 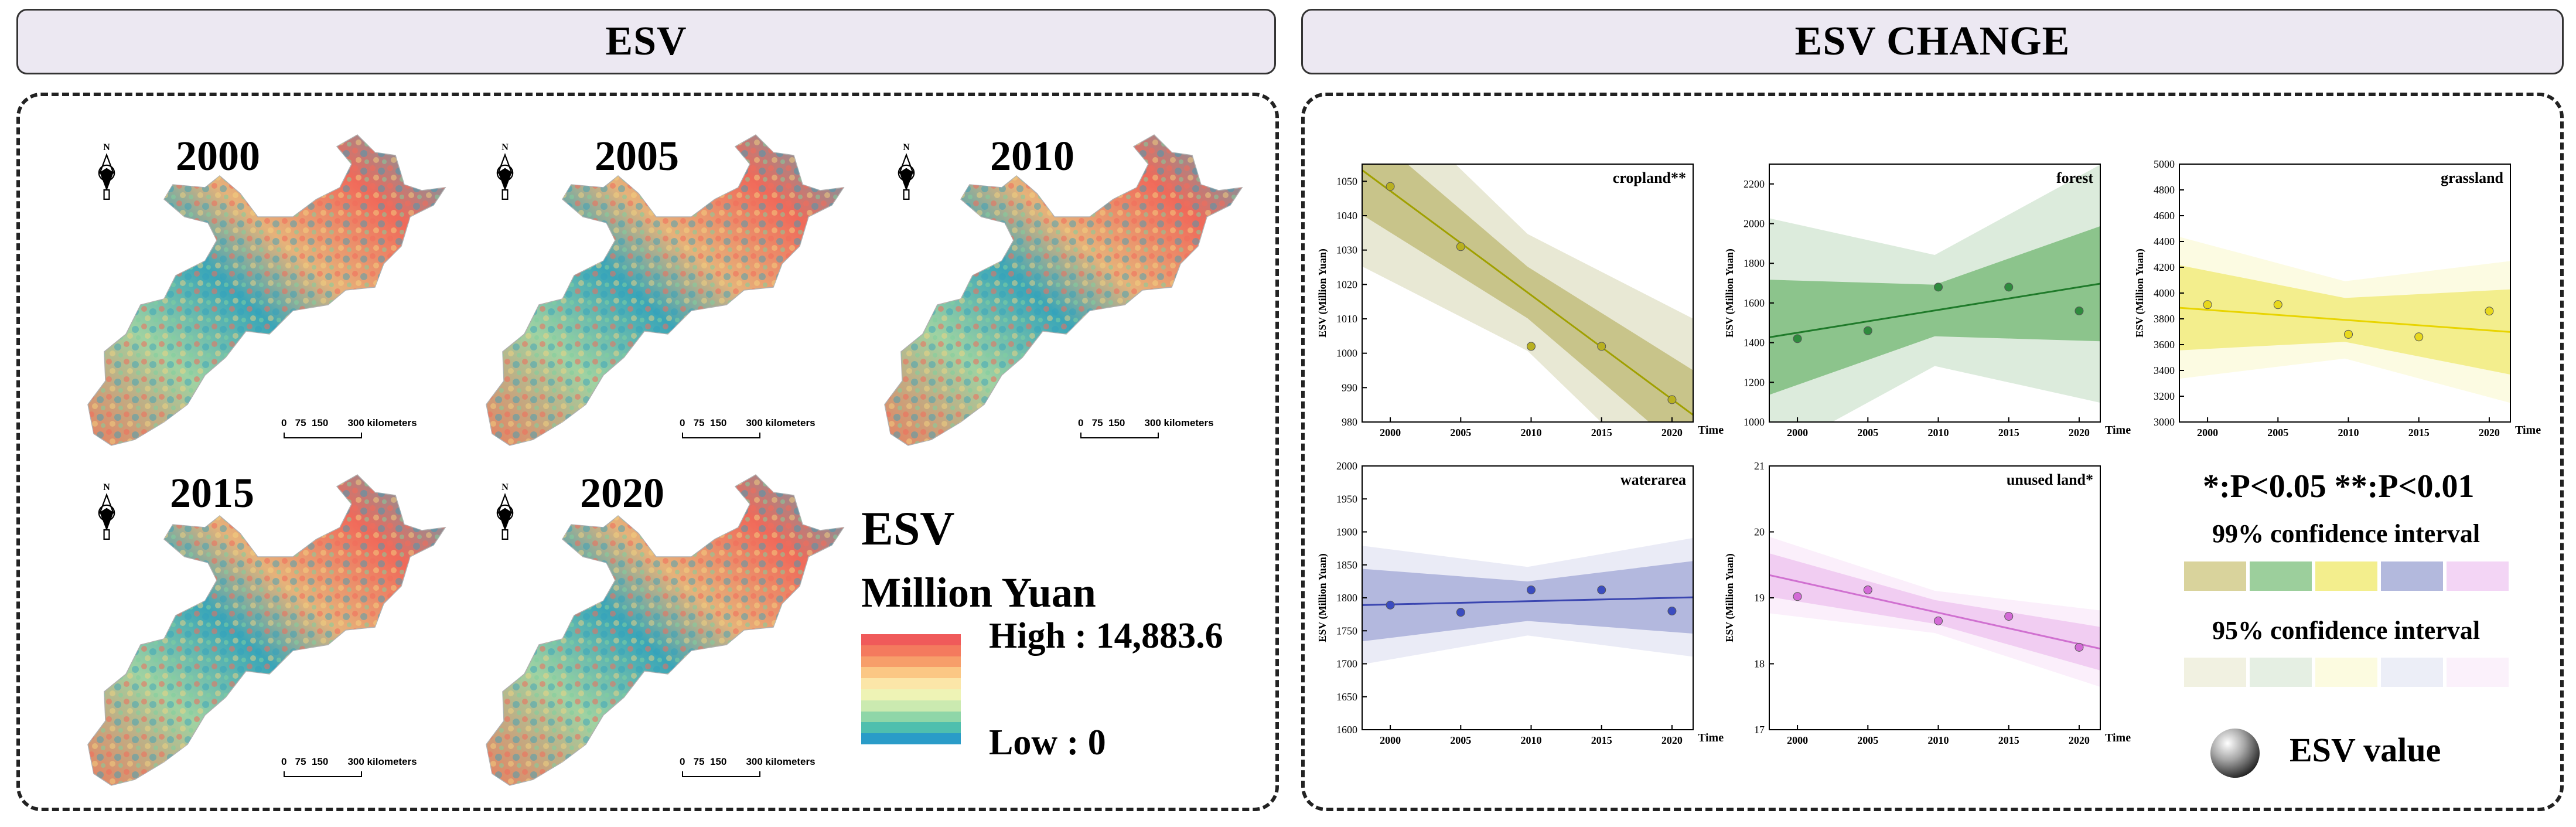 I want to click on map-legend-ramp, so click(x=911, y=689).